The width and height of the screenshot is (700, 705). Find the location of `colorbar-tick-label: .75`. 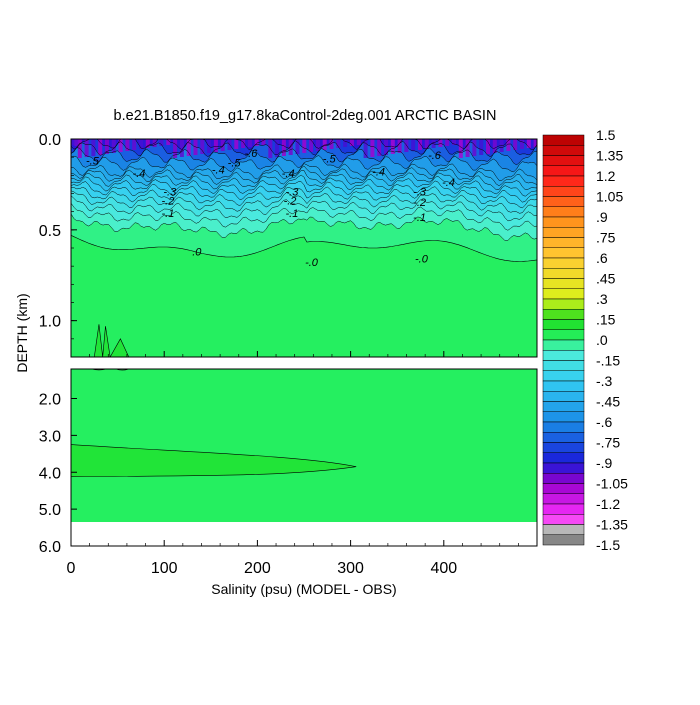

colorbar-tick-label: .75 is located at coordinates (606, 238).